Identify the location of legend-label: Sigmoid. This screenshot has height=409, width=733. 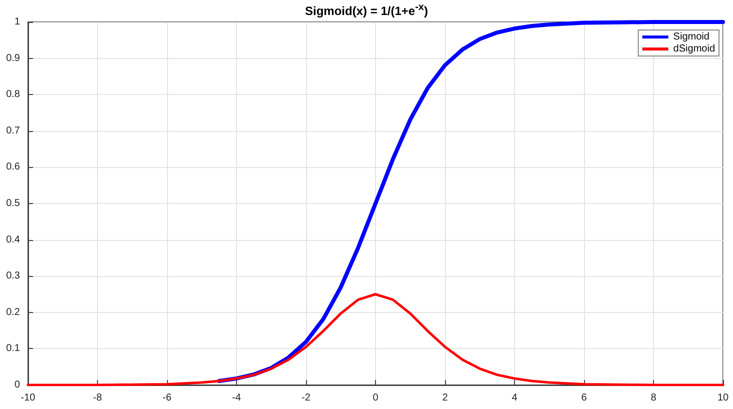
(691, 37).